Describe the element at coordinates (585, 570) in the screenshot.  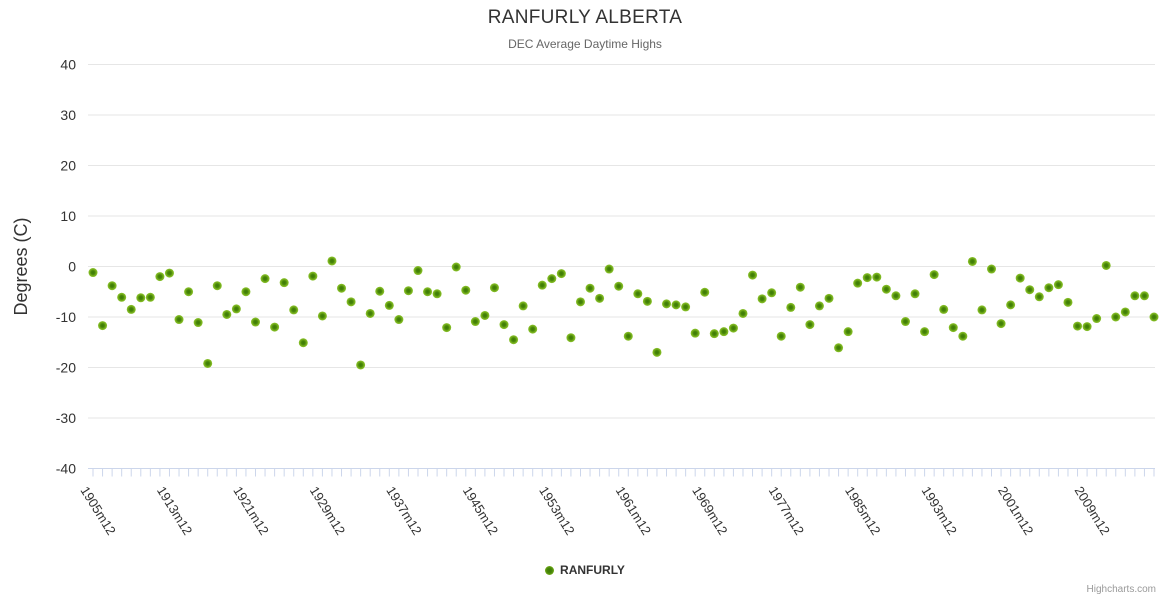
I see `legend-item-ranfurly: RANFURLY` at that location.